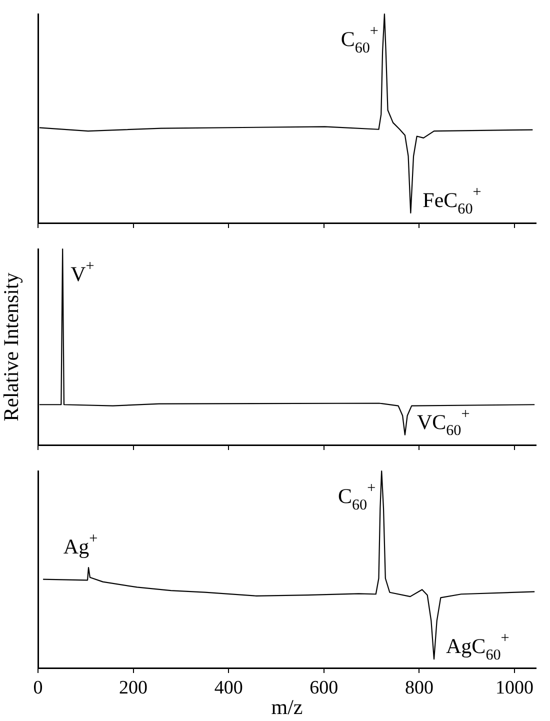 Image resolution: width=550 pixels, height=721 pixels. I want to click on x-axis-title: m/z, so click(287, 706).